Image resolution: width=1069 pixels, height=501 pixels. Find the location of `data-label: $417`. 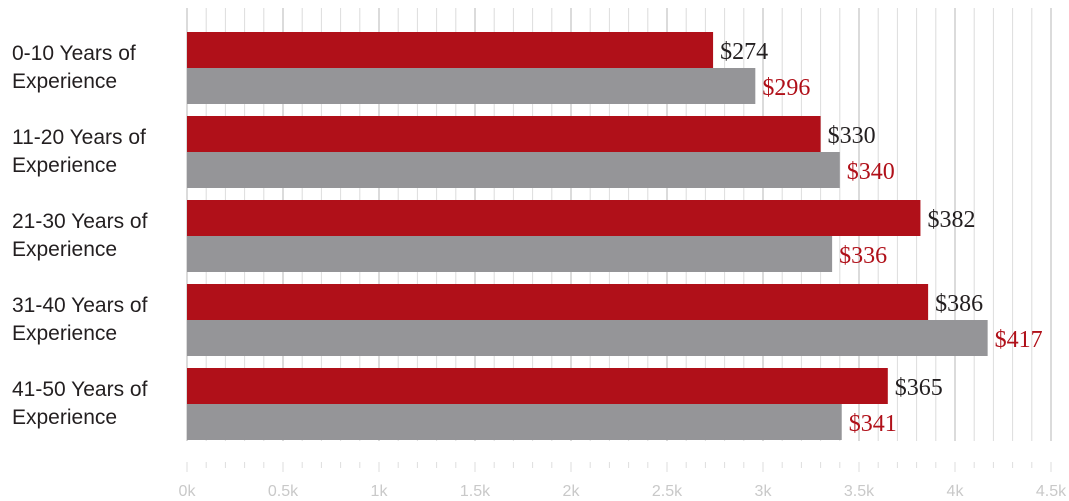

data-label: $417 is located at coordinates (1019, 340).